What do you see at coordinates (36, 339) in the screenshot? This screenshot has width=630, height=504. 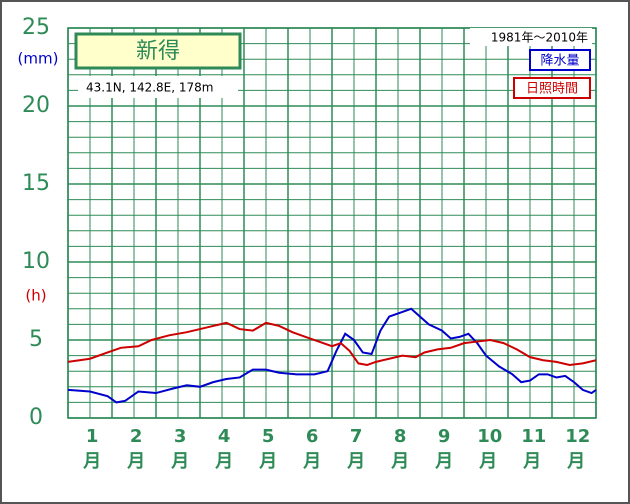 I see `y-tick-label: 5` at bounding box center [36, 339].